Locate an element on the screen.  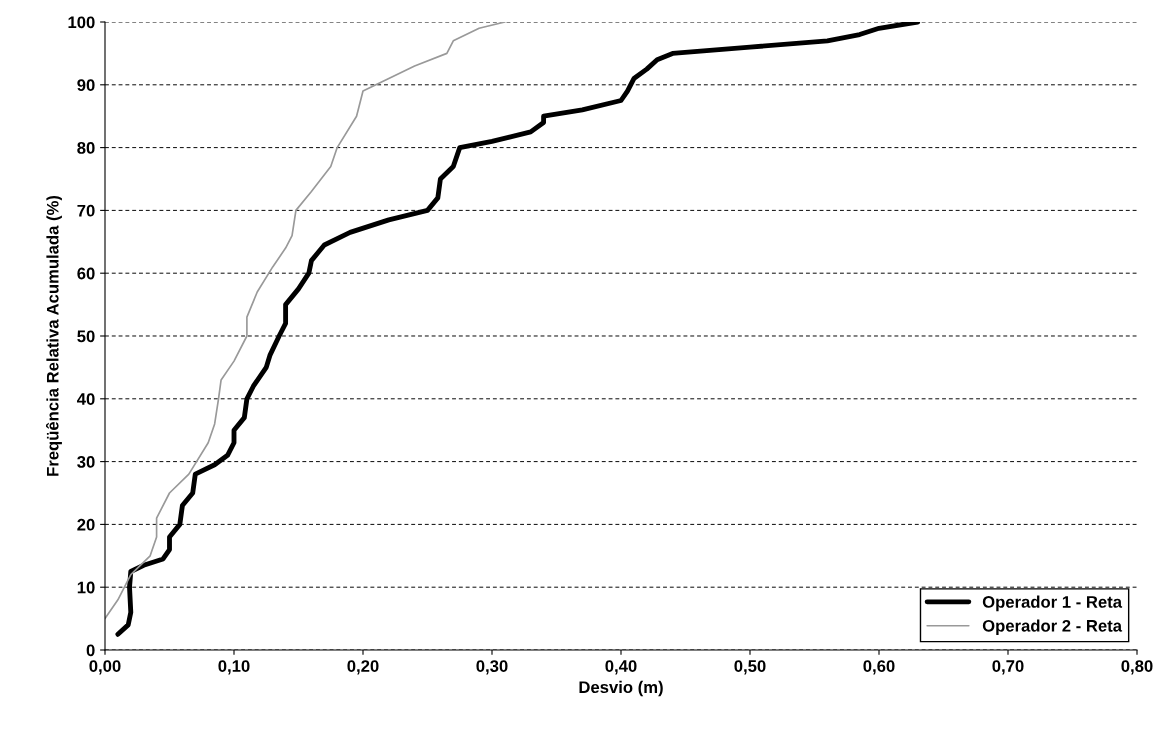
legend-label: Operador 1 - Reta is located at coordinates (1052, 603).